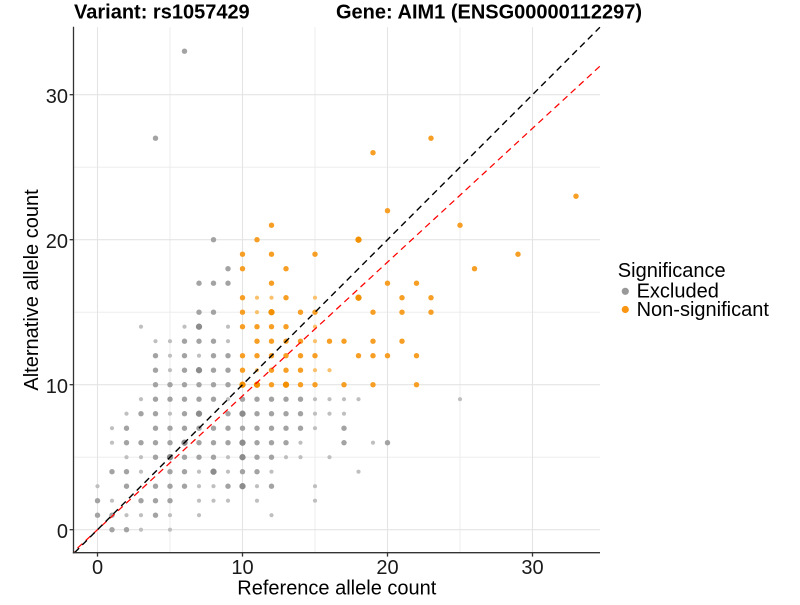 Image resolution: width=800 pixels, height=605 pixels. I want to click on svg-text: Alternative allele count, so click(32, 290).